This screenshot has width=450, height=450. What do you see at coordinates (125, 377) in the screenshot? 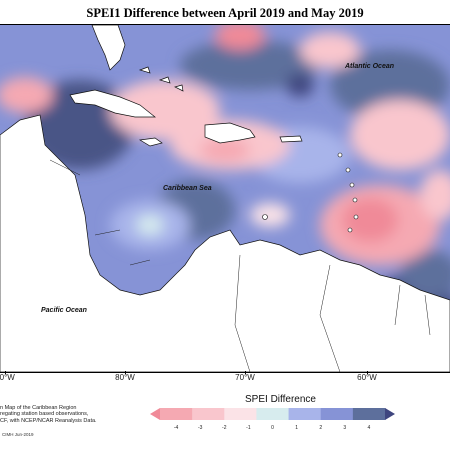
I see `longitude-label: 80°W` at bounding box center [125, 377].